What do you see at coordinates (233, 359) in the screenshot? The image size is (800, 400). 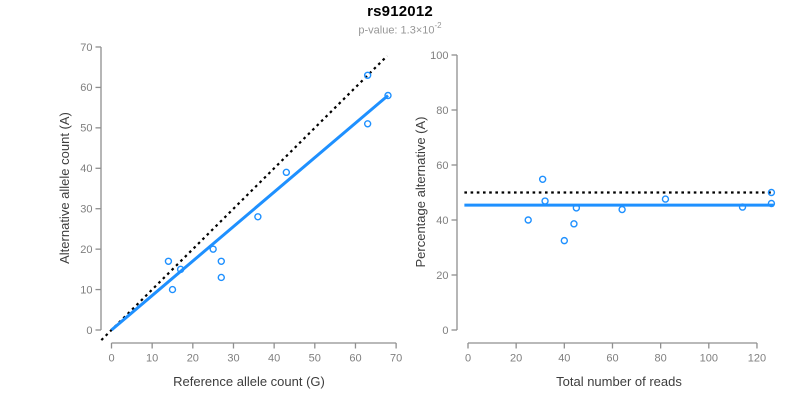 I see `x-tick-label: 30` at bounding box center [233, 359].